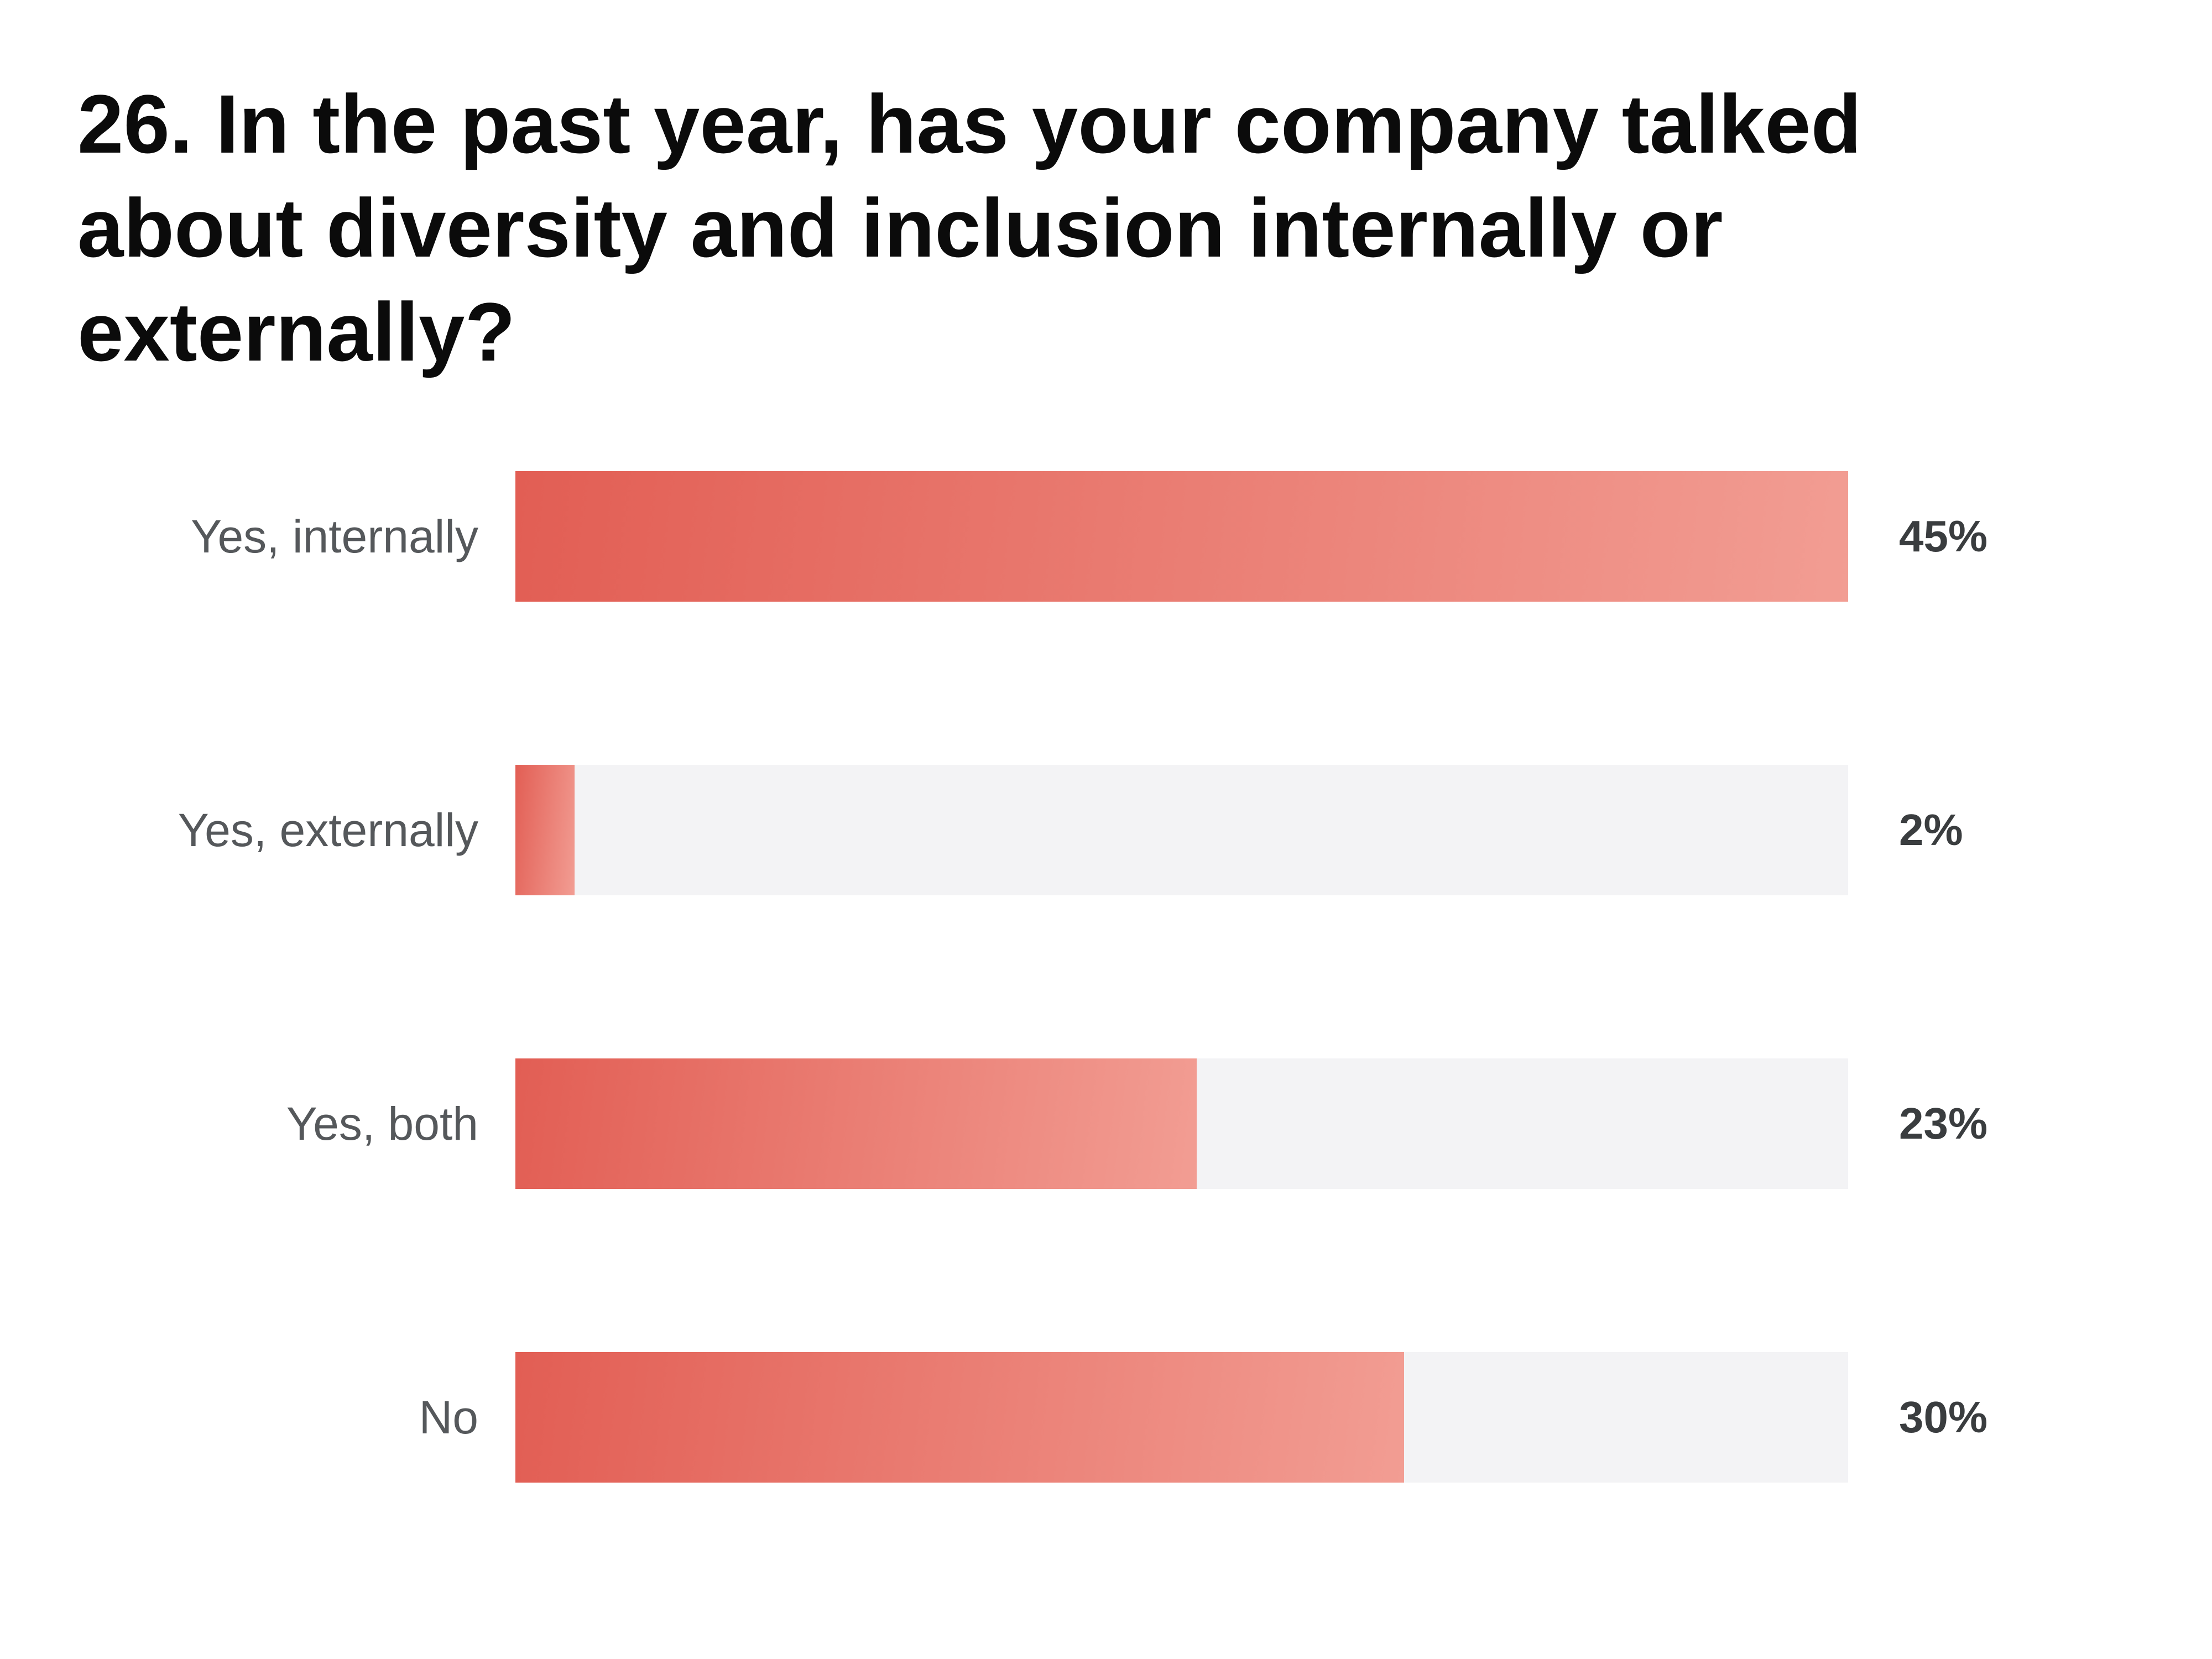  I want to click on chart-row-yes-both: Yes, both 23%, so click(1106, 1123).